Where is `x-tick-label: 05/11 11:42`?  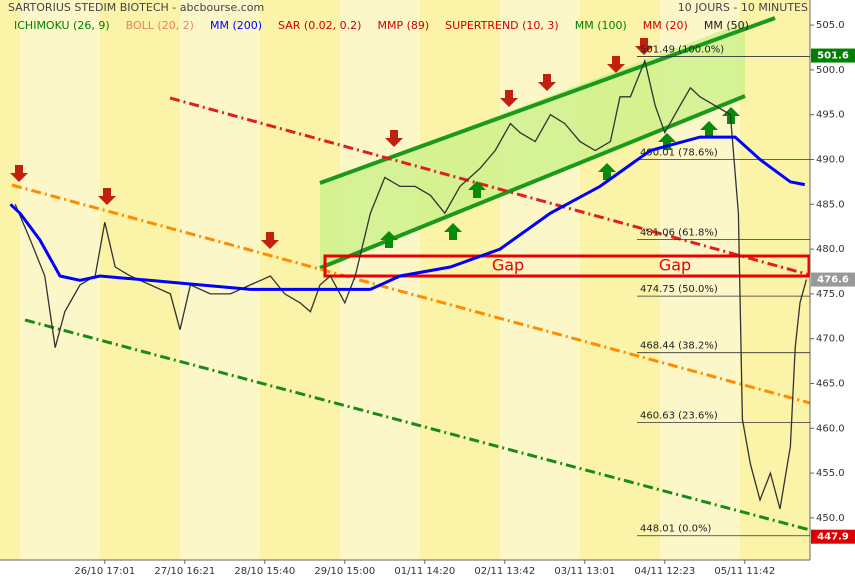 x-tick-label: 05/11 11:42 is located at coordinates (744, 571).